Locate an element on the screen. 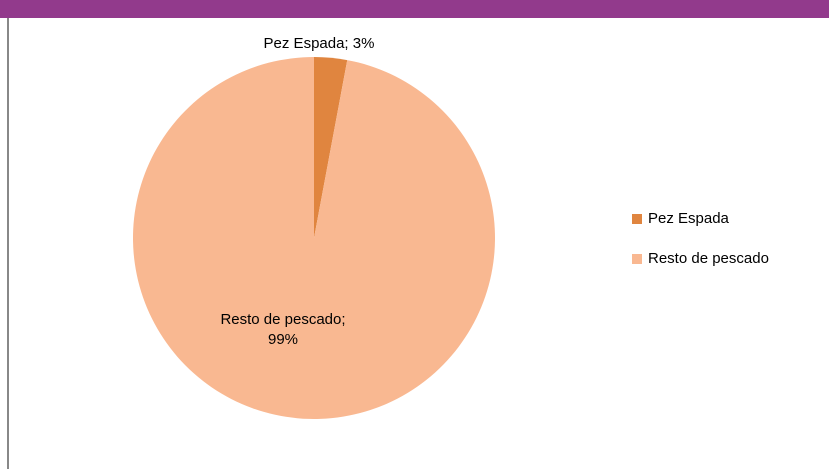 This screenshot has width=829, height=469. legend-label: Pez Espada is located at coordinates (689, 218).